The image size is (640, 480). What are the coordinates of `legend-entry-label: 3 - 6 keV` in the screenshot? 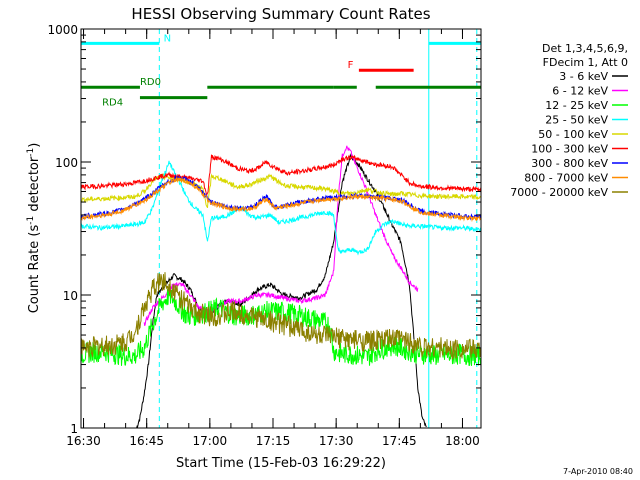 It's located at (583, 76).